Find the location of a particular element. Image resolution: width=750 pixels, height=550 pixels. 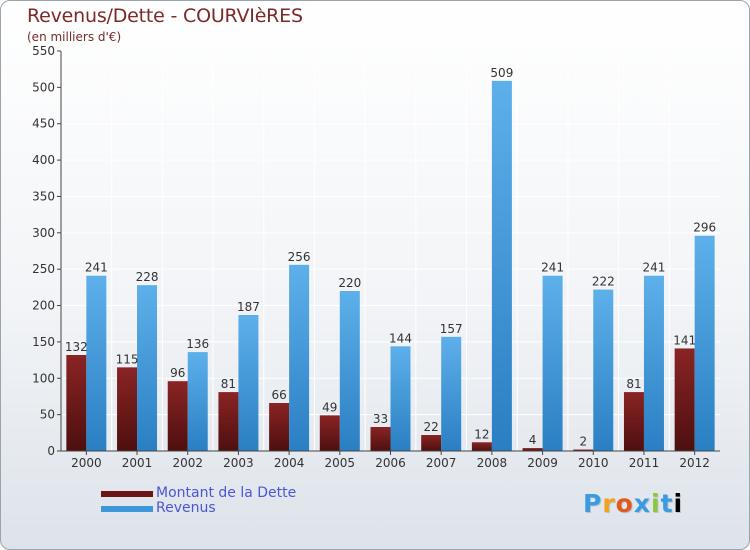

x-tick-label: 2011 is located at coordinates (644, 463).